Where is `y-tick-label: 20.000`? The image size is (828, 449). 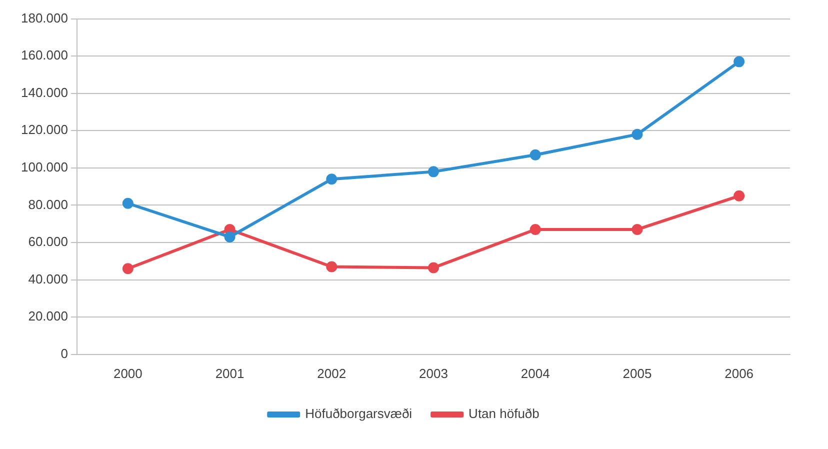
y-tick-label: 20.000 is located at coordinates (48, 316).